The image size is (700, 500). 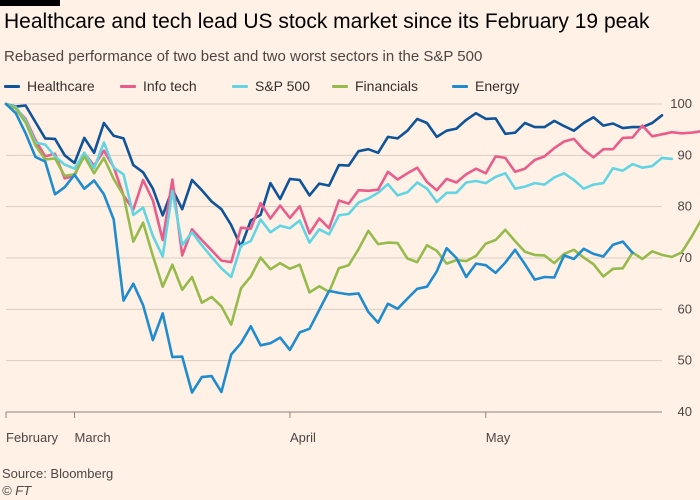 What do you see at coordinates (17, 490) in the screenshot?
I see `copyright-note: © FT` at bounding box center [17, 490].